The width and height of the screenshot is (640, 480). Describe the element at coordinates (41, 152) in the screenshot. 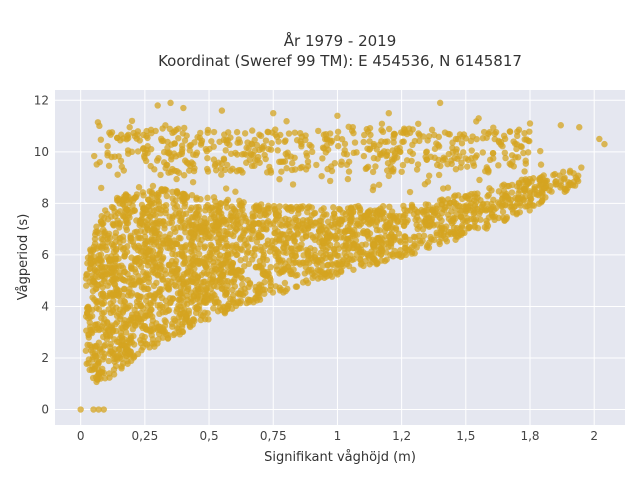

I see `y-tick-label: 10` at that location.